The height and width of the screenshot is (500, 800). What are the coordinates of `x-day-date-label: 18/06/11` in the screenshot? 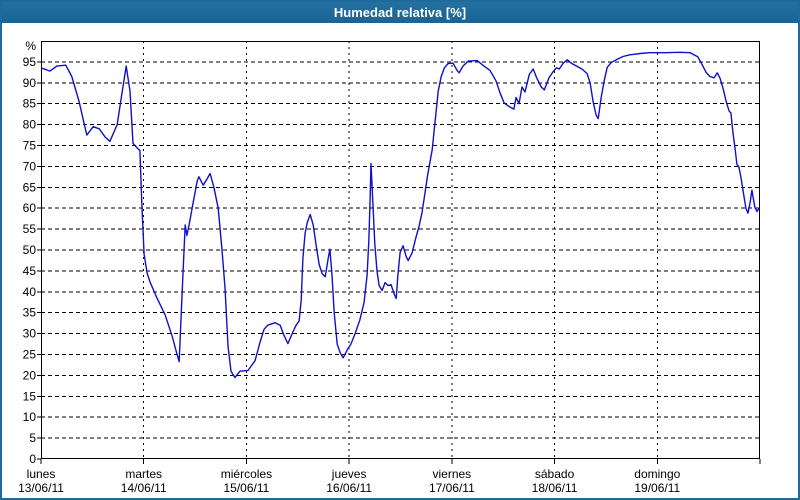 It's located at (555, 488).